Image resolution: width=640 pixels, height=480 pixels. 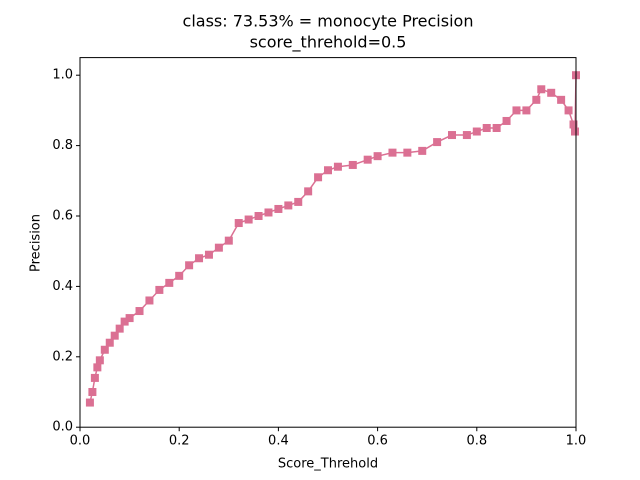 What do you see at coordinates (476, 441) in the screenshot?
I see `x-tick-label: 0.8` at bounding box center [476, 441].